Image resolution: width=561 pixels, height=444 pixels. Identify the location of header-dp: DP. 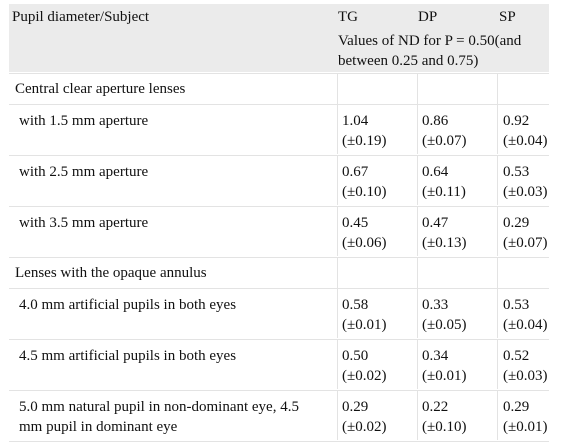
(428, 17).